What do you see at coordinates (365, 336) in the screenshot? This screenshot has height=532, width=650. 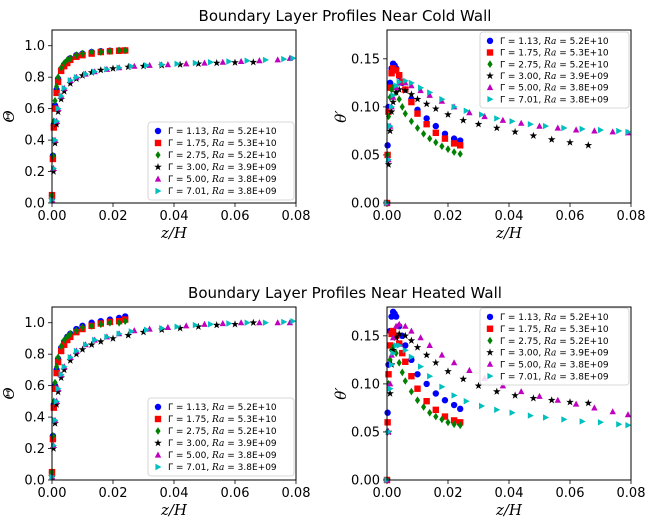 I see `y-tick-label: 0.15` at bounding box center [365, 336].